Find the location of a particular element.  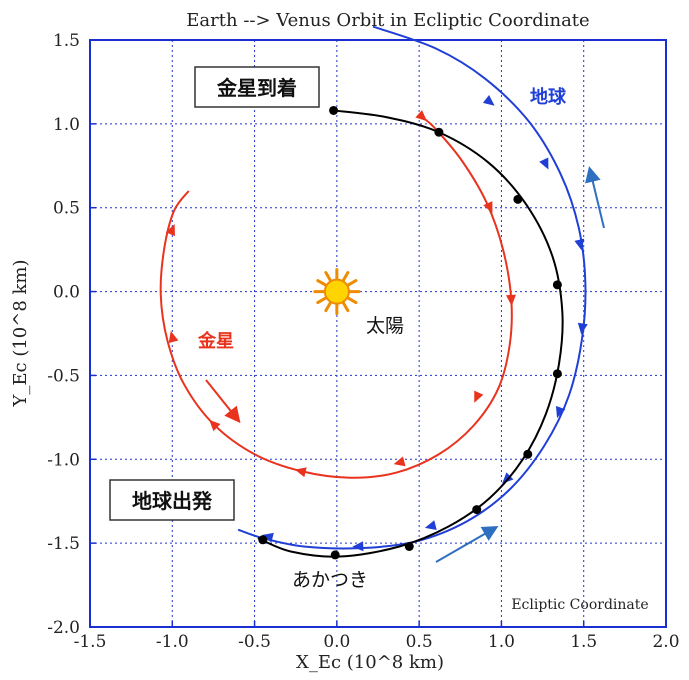

akatsuki-label: あかつき is located at coordinates (330, 580).